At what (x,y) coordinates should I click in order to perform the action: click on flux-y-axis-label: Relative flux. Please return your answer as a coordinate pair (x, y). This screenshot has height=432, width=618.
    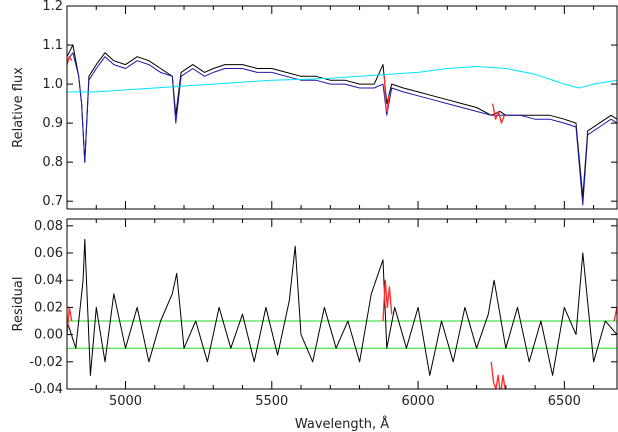
    Looking at the image, I should click on (18, 107).